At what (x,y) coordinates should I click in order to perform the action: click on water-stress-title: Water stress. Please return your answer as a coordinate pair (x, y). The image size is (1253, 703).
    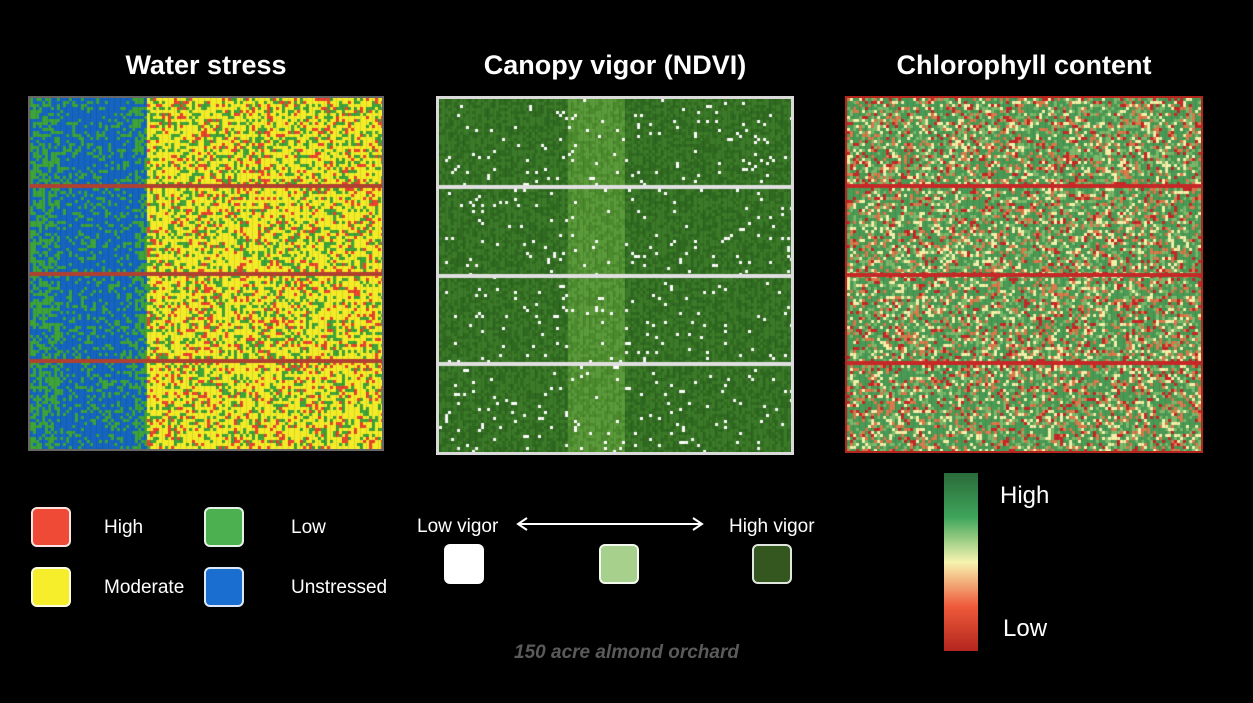
    Looking at the image, I should click on (206, 65).